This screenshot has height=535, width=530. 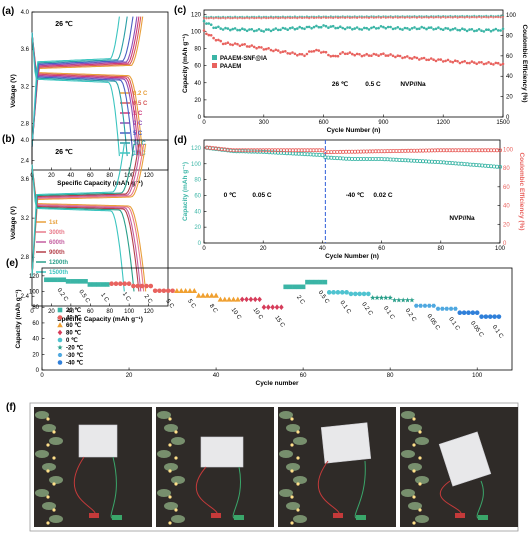 I want to click on rate-label: 8 C, so click(x=213, y=309).